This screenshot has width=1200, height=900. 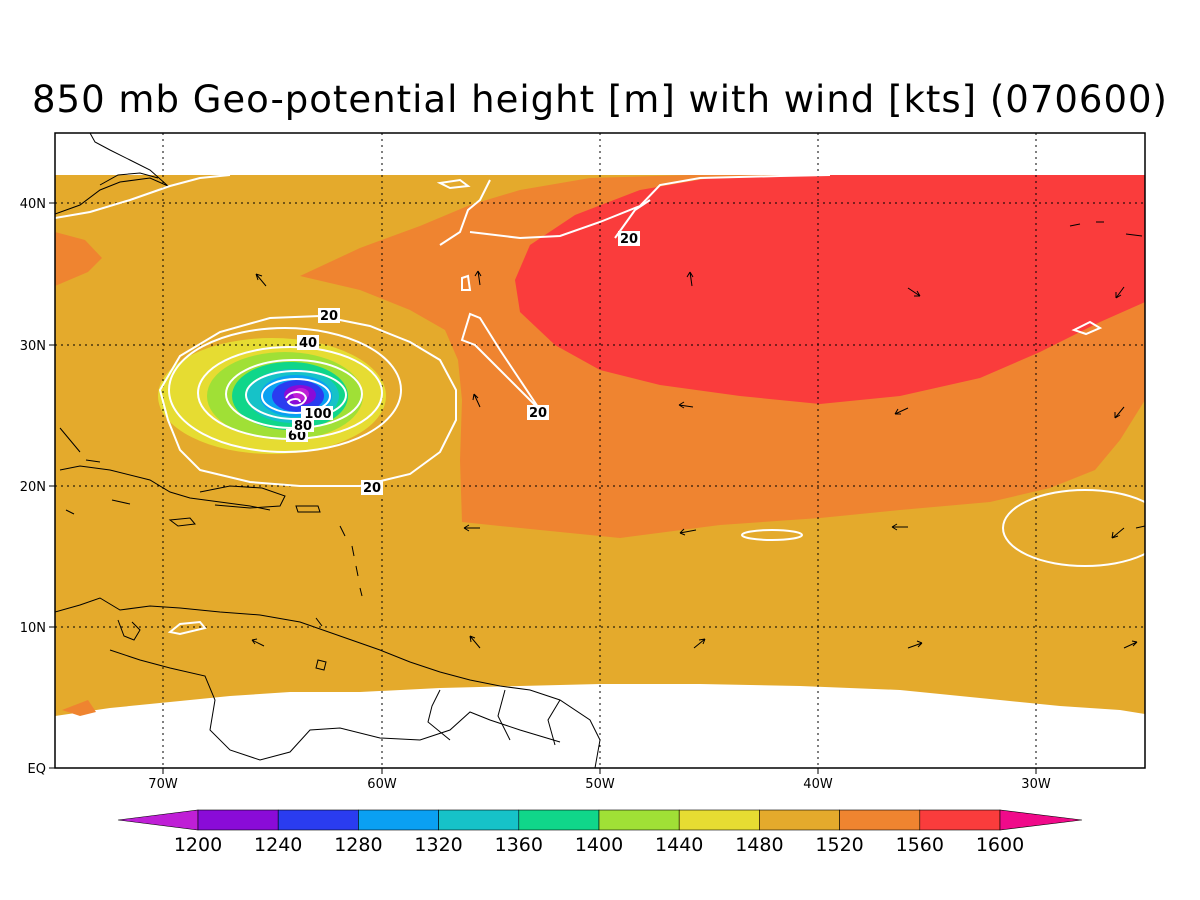 I want to click on colorbar-under-triangle, so click(x=158, y=820).